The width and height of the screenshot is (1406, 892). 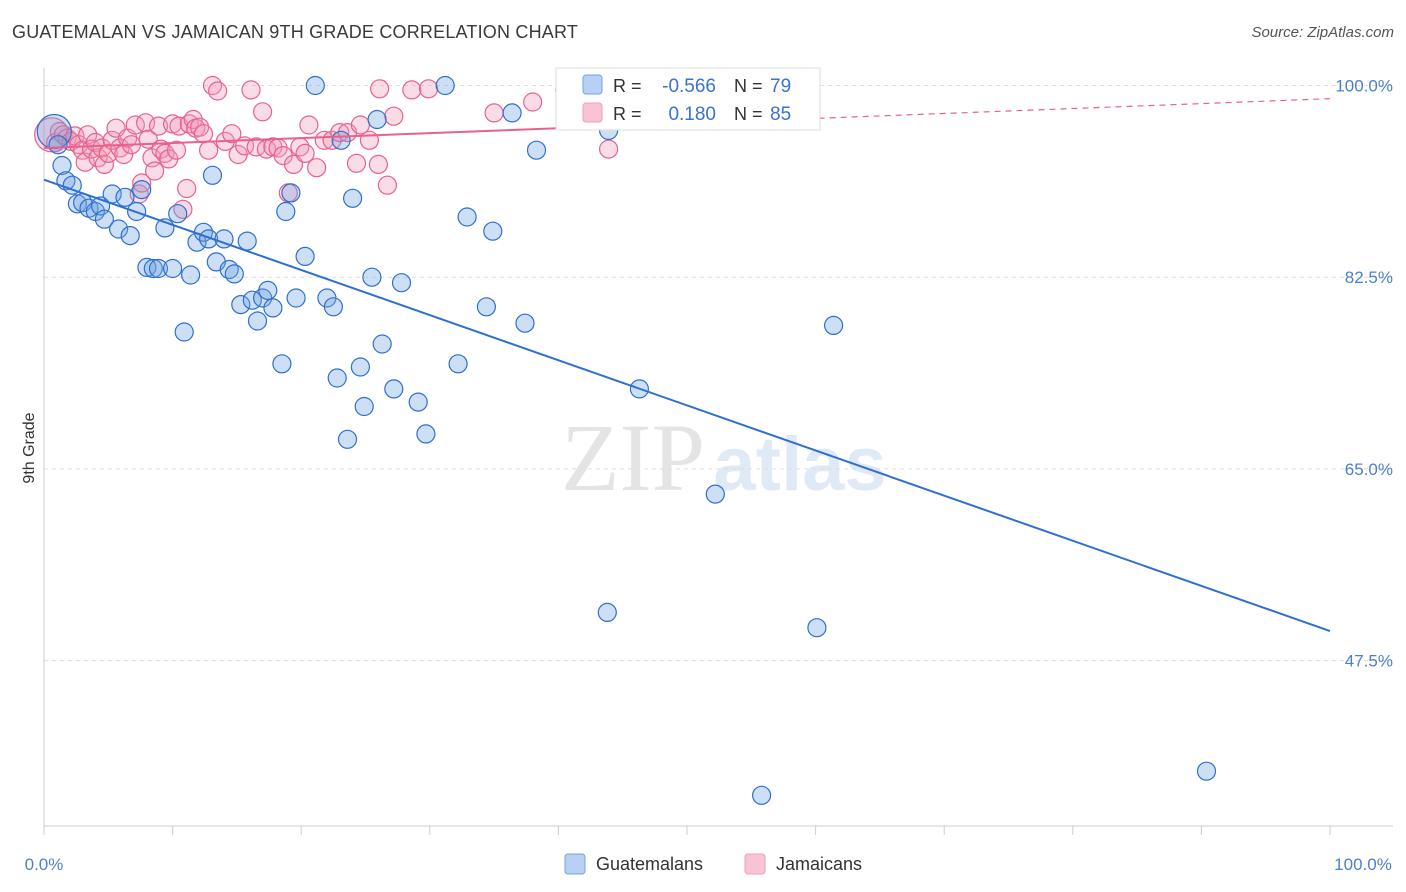 I want to click on jamaicans-points, so click(x=326, y=147).